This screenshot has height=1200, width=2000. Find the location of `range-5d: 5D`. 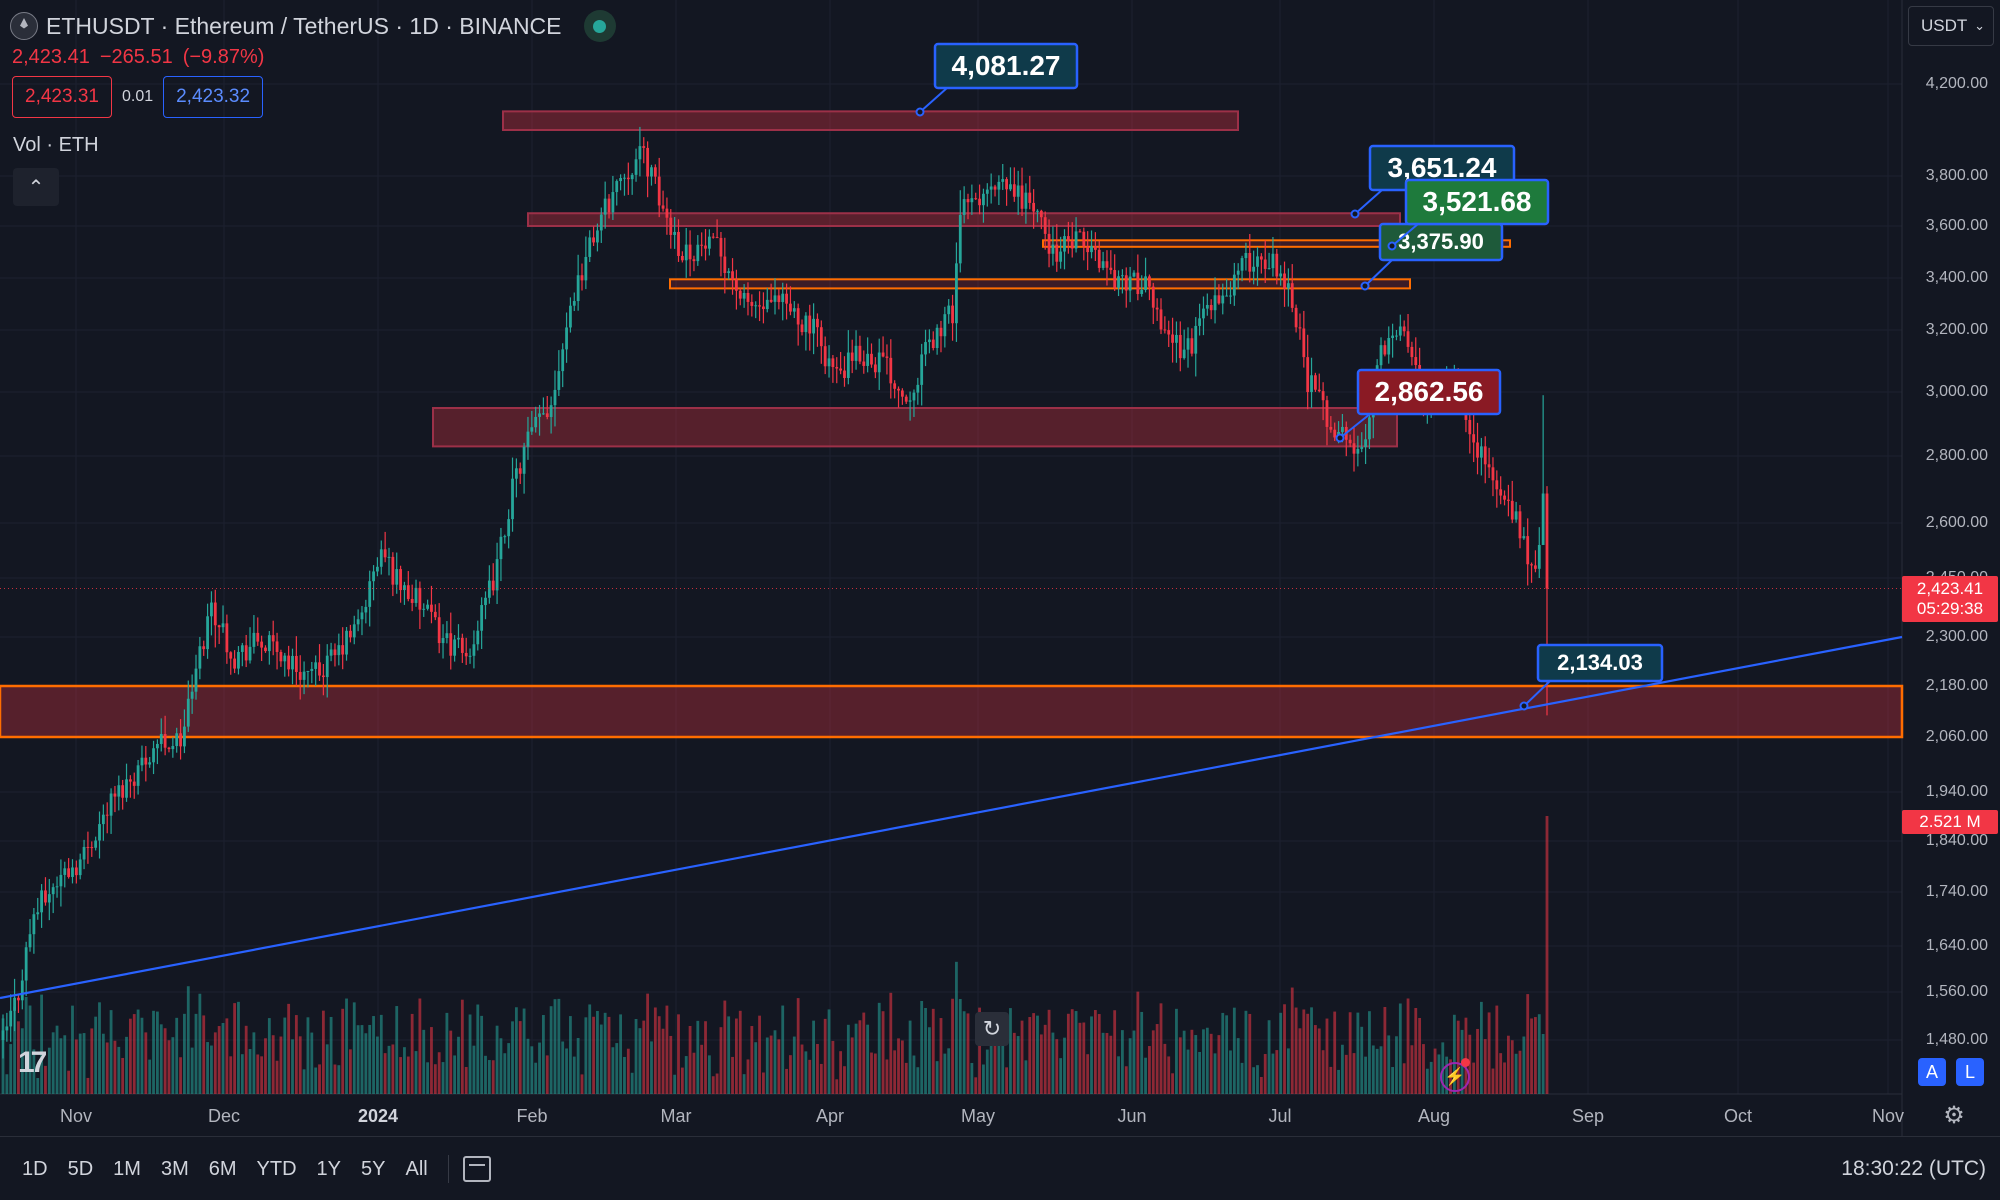

range-5d: 5D is located at coordinates (80, 1168).